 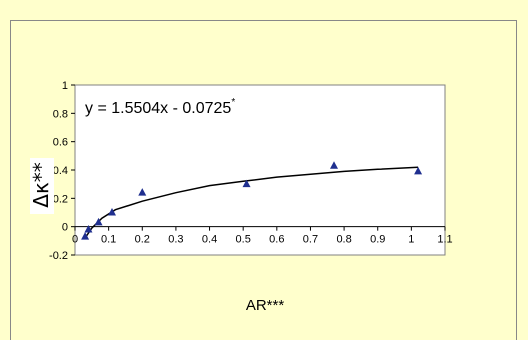 I want to click on y-tick-label: 1, so click(x=65, y=86).